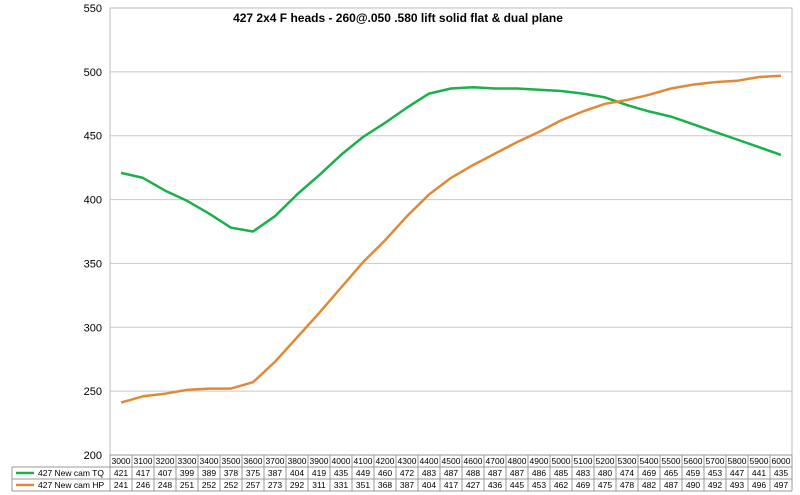  What do you see at coordinates (319, 485) in the screenshot?
I see `data-label: 311` at bounding box center [319, 485].